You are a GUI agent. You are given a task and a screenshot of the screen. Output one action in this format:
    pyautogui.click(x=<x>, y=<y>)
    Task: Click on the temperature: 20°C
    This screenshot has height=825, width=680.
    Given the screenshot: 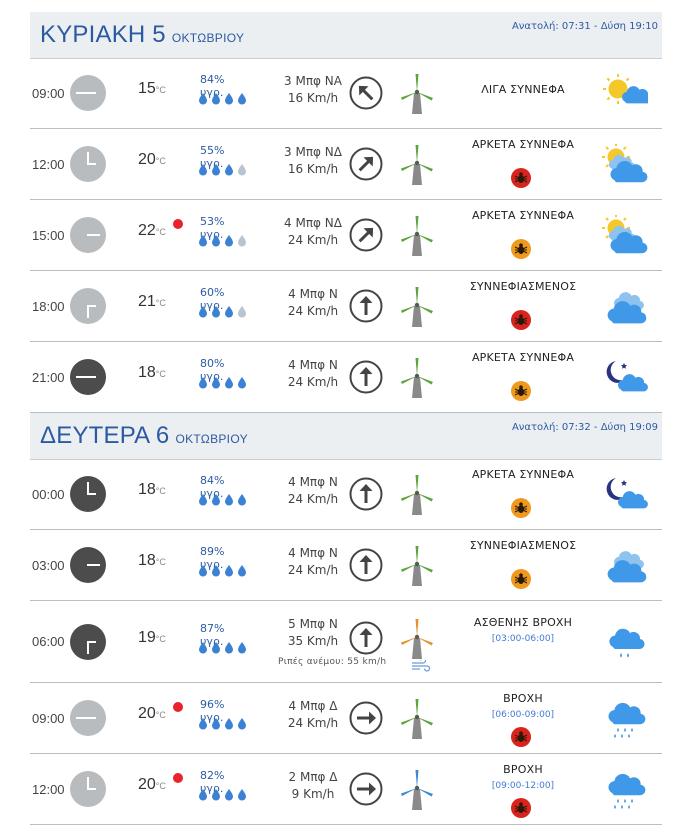 What is the action you would take?
    pyautogui.click(x=152, y=785)
    